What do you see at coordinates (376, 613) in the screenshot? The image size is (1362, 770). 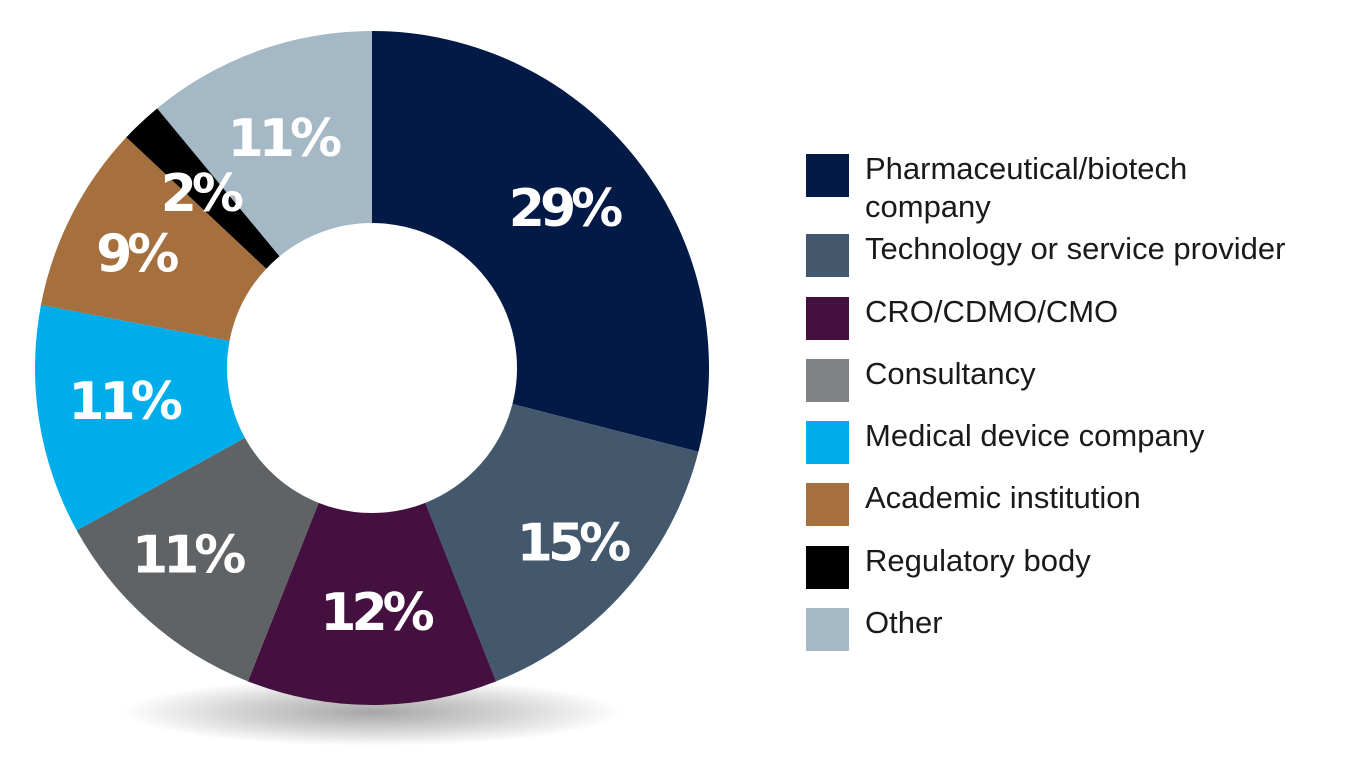 I see `slice-data-label: 12%` at bounding box center [376, 613].